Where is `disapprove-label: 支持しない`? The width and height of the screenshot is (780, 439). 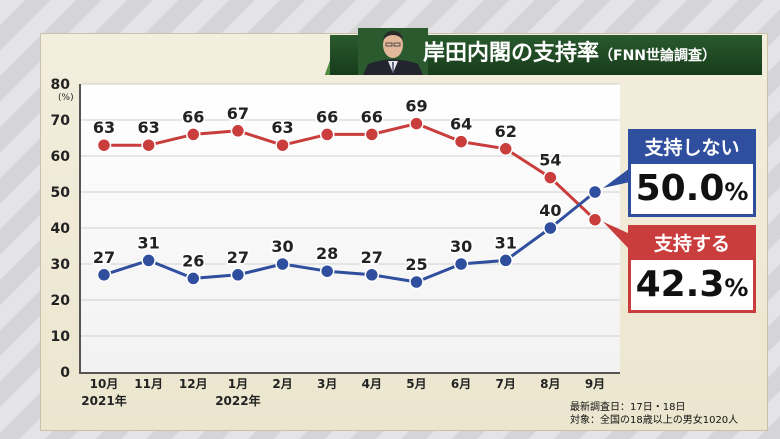
disapprove-label: 支持しない is located at coordinates (692, 148).